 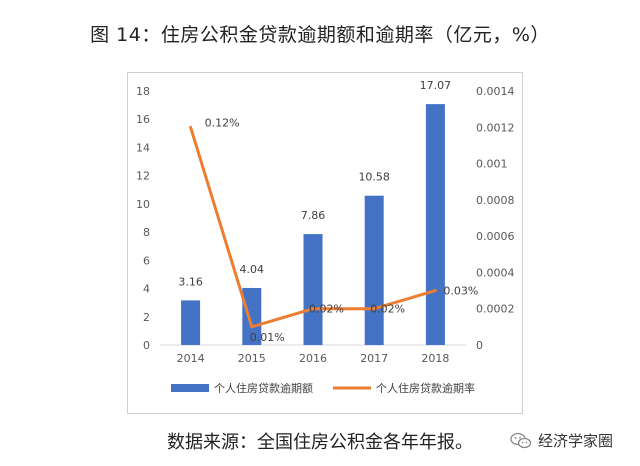 I want to click on legend-bar-swatch, so click(x=190, y=388).